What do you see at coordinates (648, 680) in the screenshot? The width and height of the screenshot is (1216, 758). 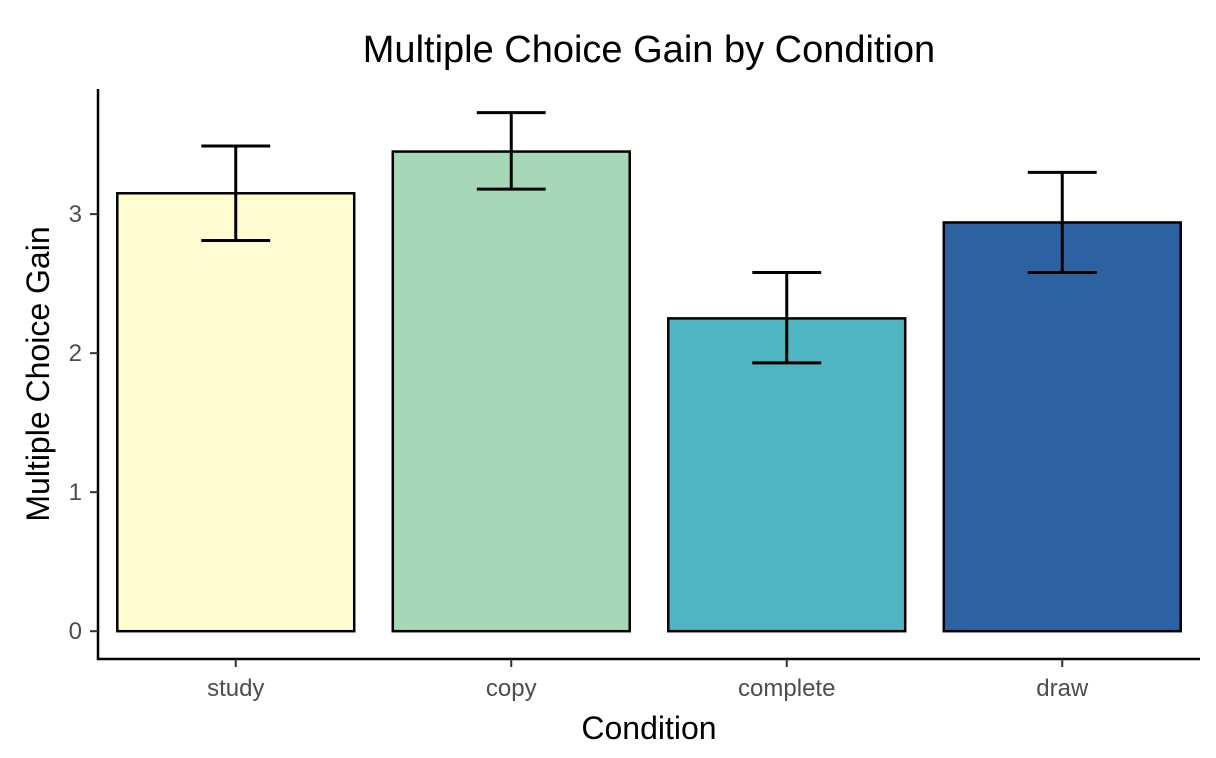 I see `x-ticks: study copy complete draw` at bounding box center [648, 680].